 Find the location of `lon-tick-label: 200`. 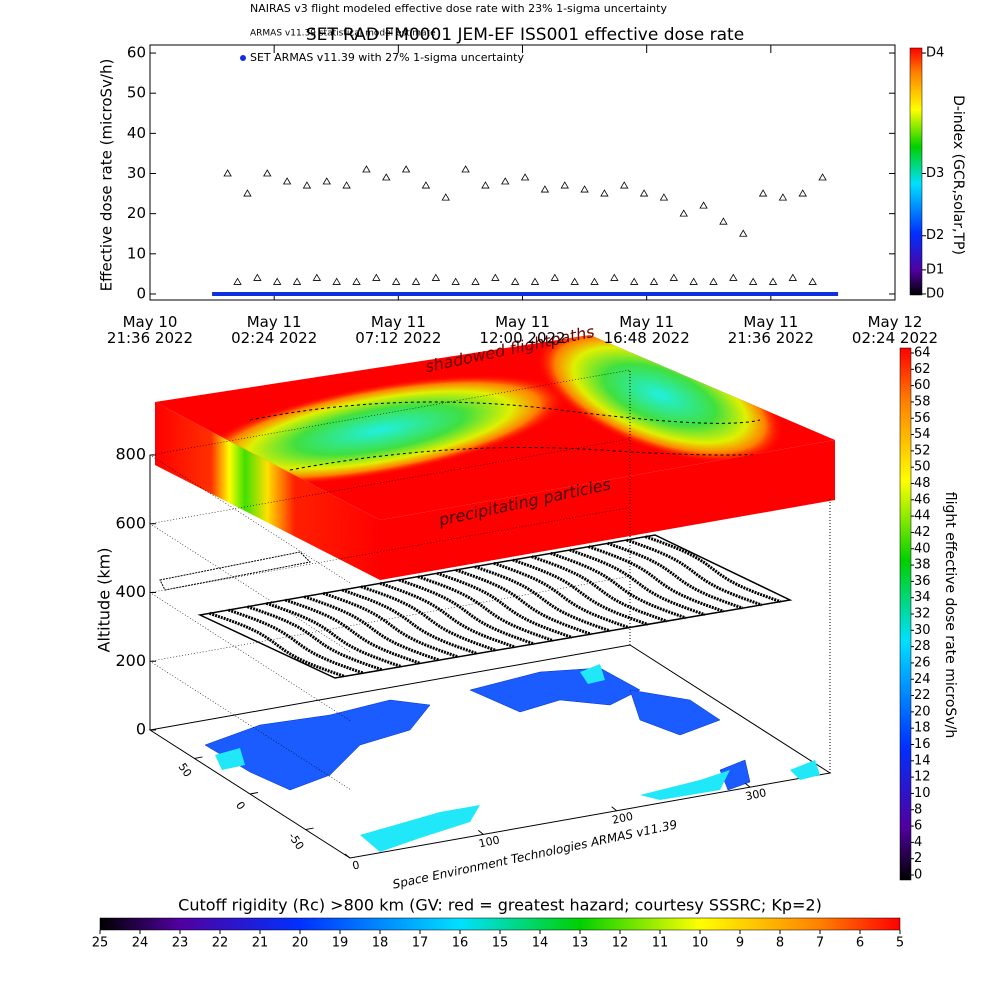

lon-tick-label: 200 is located at coordinates (622, 818).